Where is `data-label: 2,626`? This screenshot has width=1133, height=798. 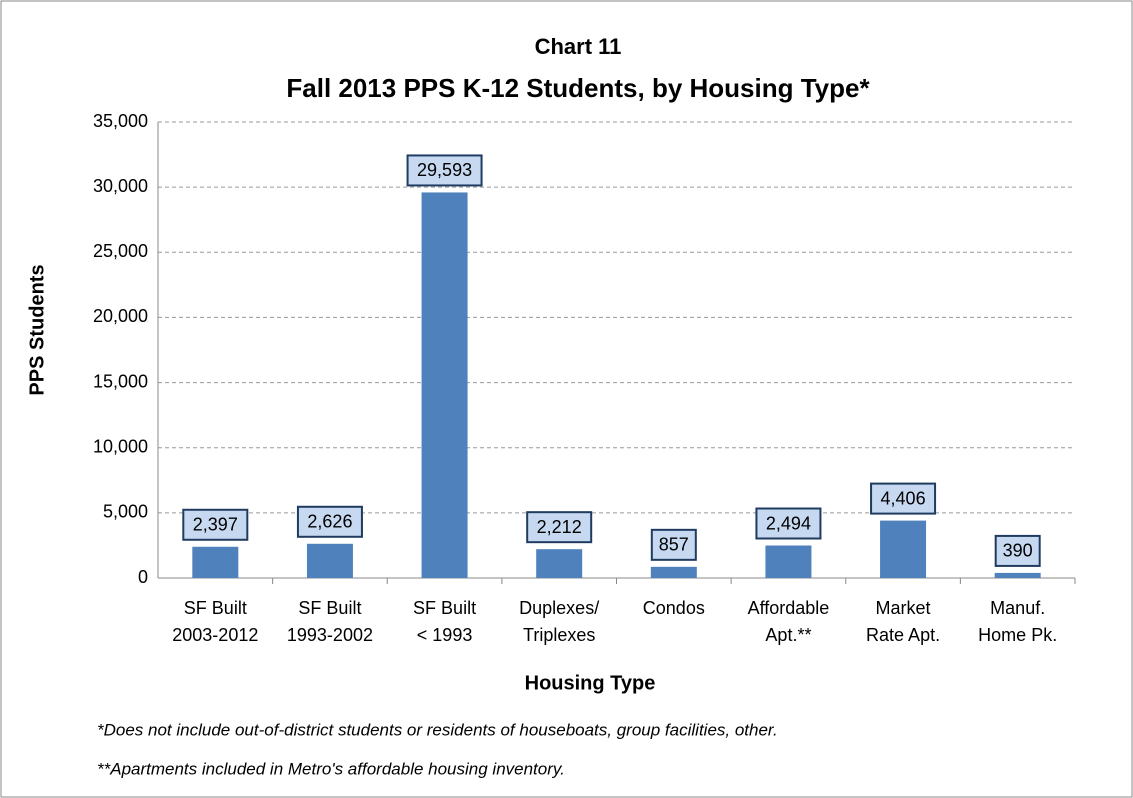 data-label: 2,626 is located at coordinates (329, 522).